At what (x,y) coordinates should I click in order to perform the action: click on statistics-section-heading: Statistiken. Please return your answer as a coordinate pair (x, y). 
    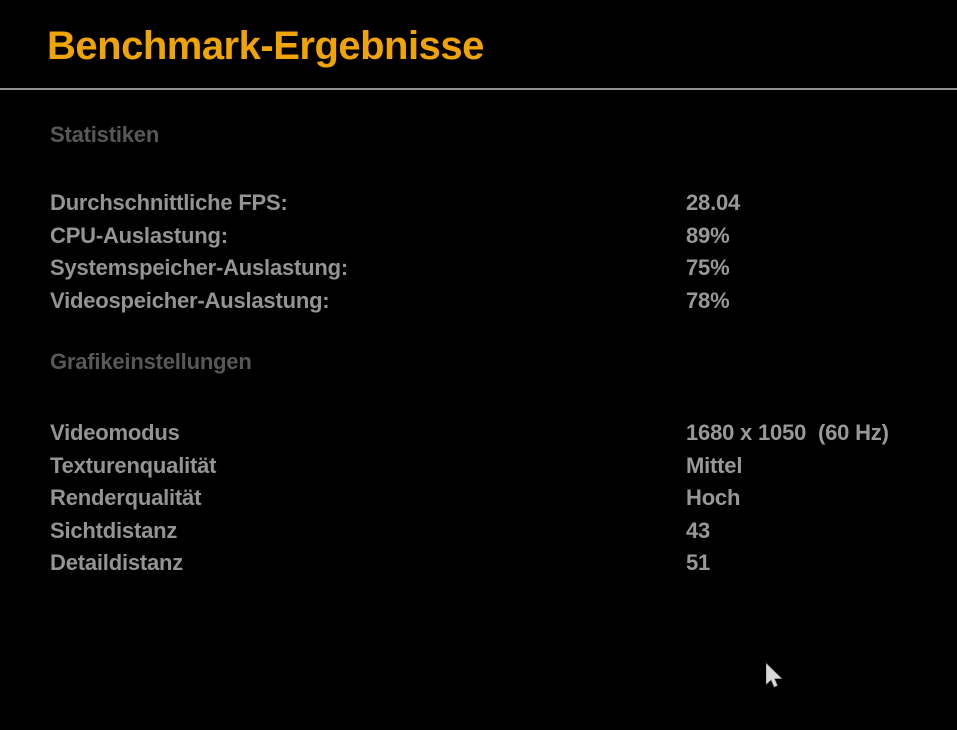
    Looking at the image, I should click on (105, 134).